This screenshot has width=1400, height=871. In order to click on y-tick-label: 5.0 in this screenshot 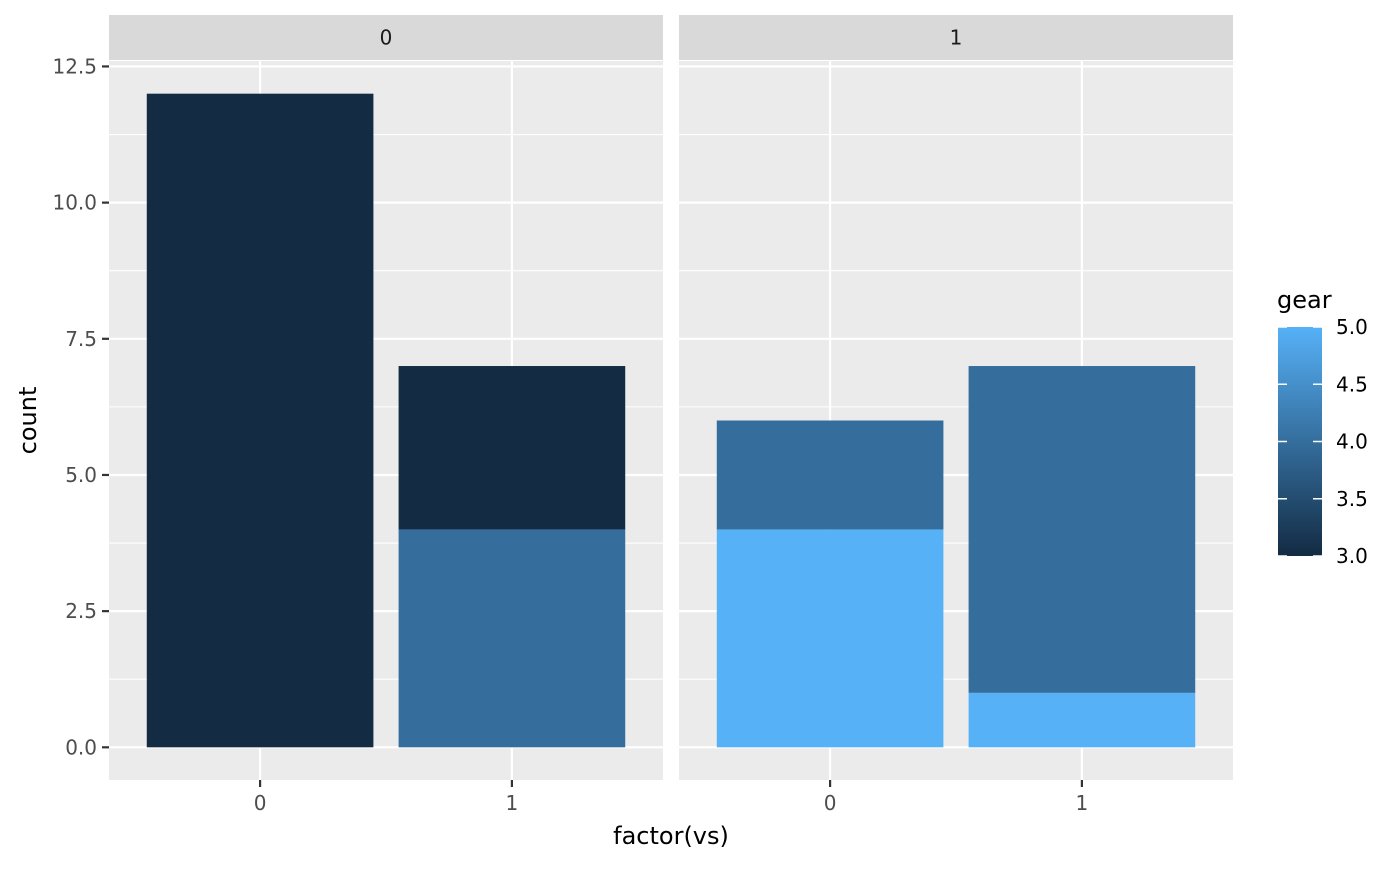, I will do `click(81, 475)`.